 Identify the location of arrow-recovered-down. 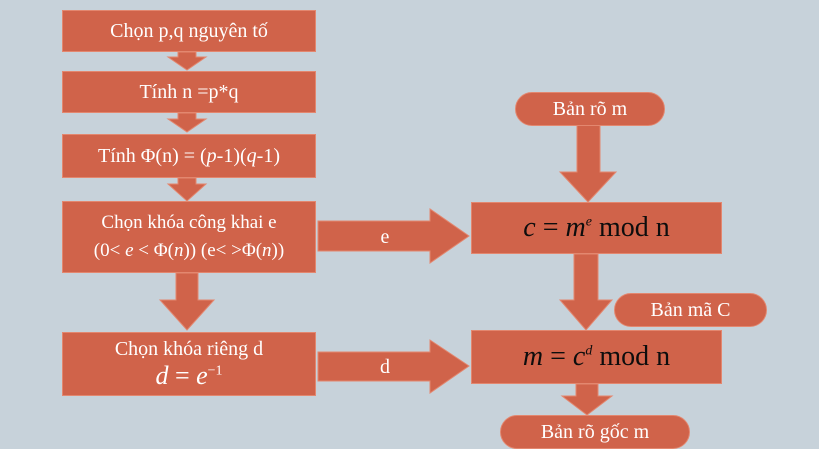
(587, 399).